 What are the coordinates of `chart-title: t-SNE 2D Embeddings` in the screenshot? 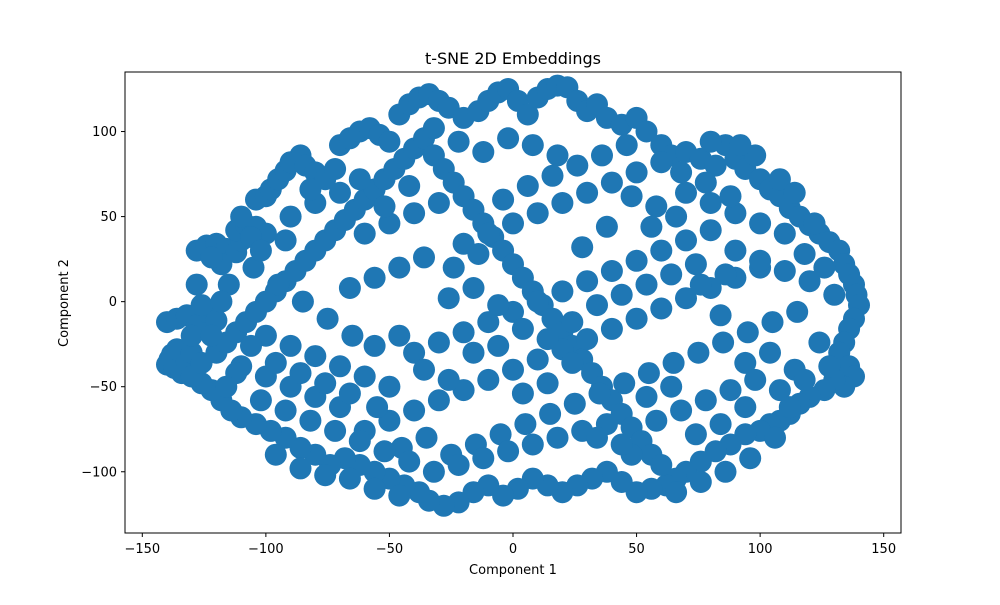 It's located at (513, 58).